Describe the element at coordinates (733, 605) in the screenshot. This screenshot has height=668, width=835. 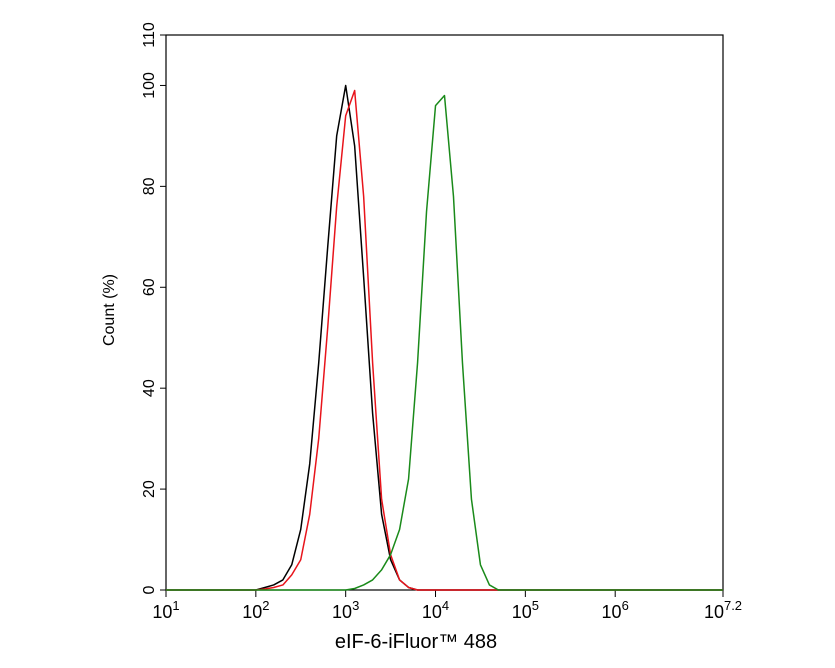
I see `x-tick-exponent: 7.2` at that location.